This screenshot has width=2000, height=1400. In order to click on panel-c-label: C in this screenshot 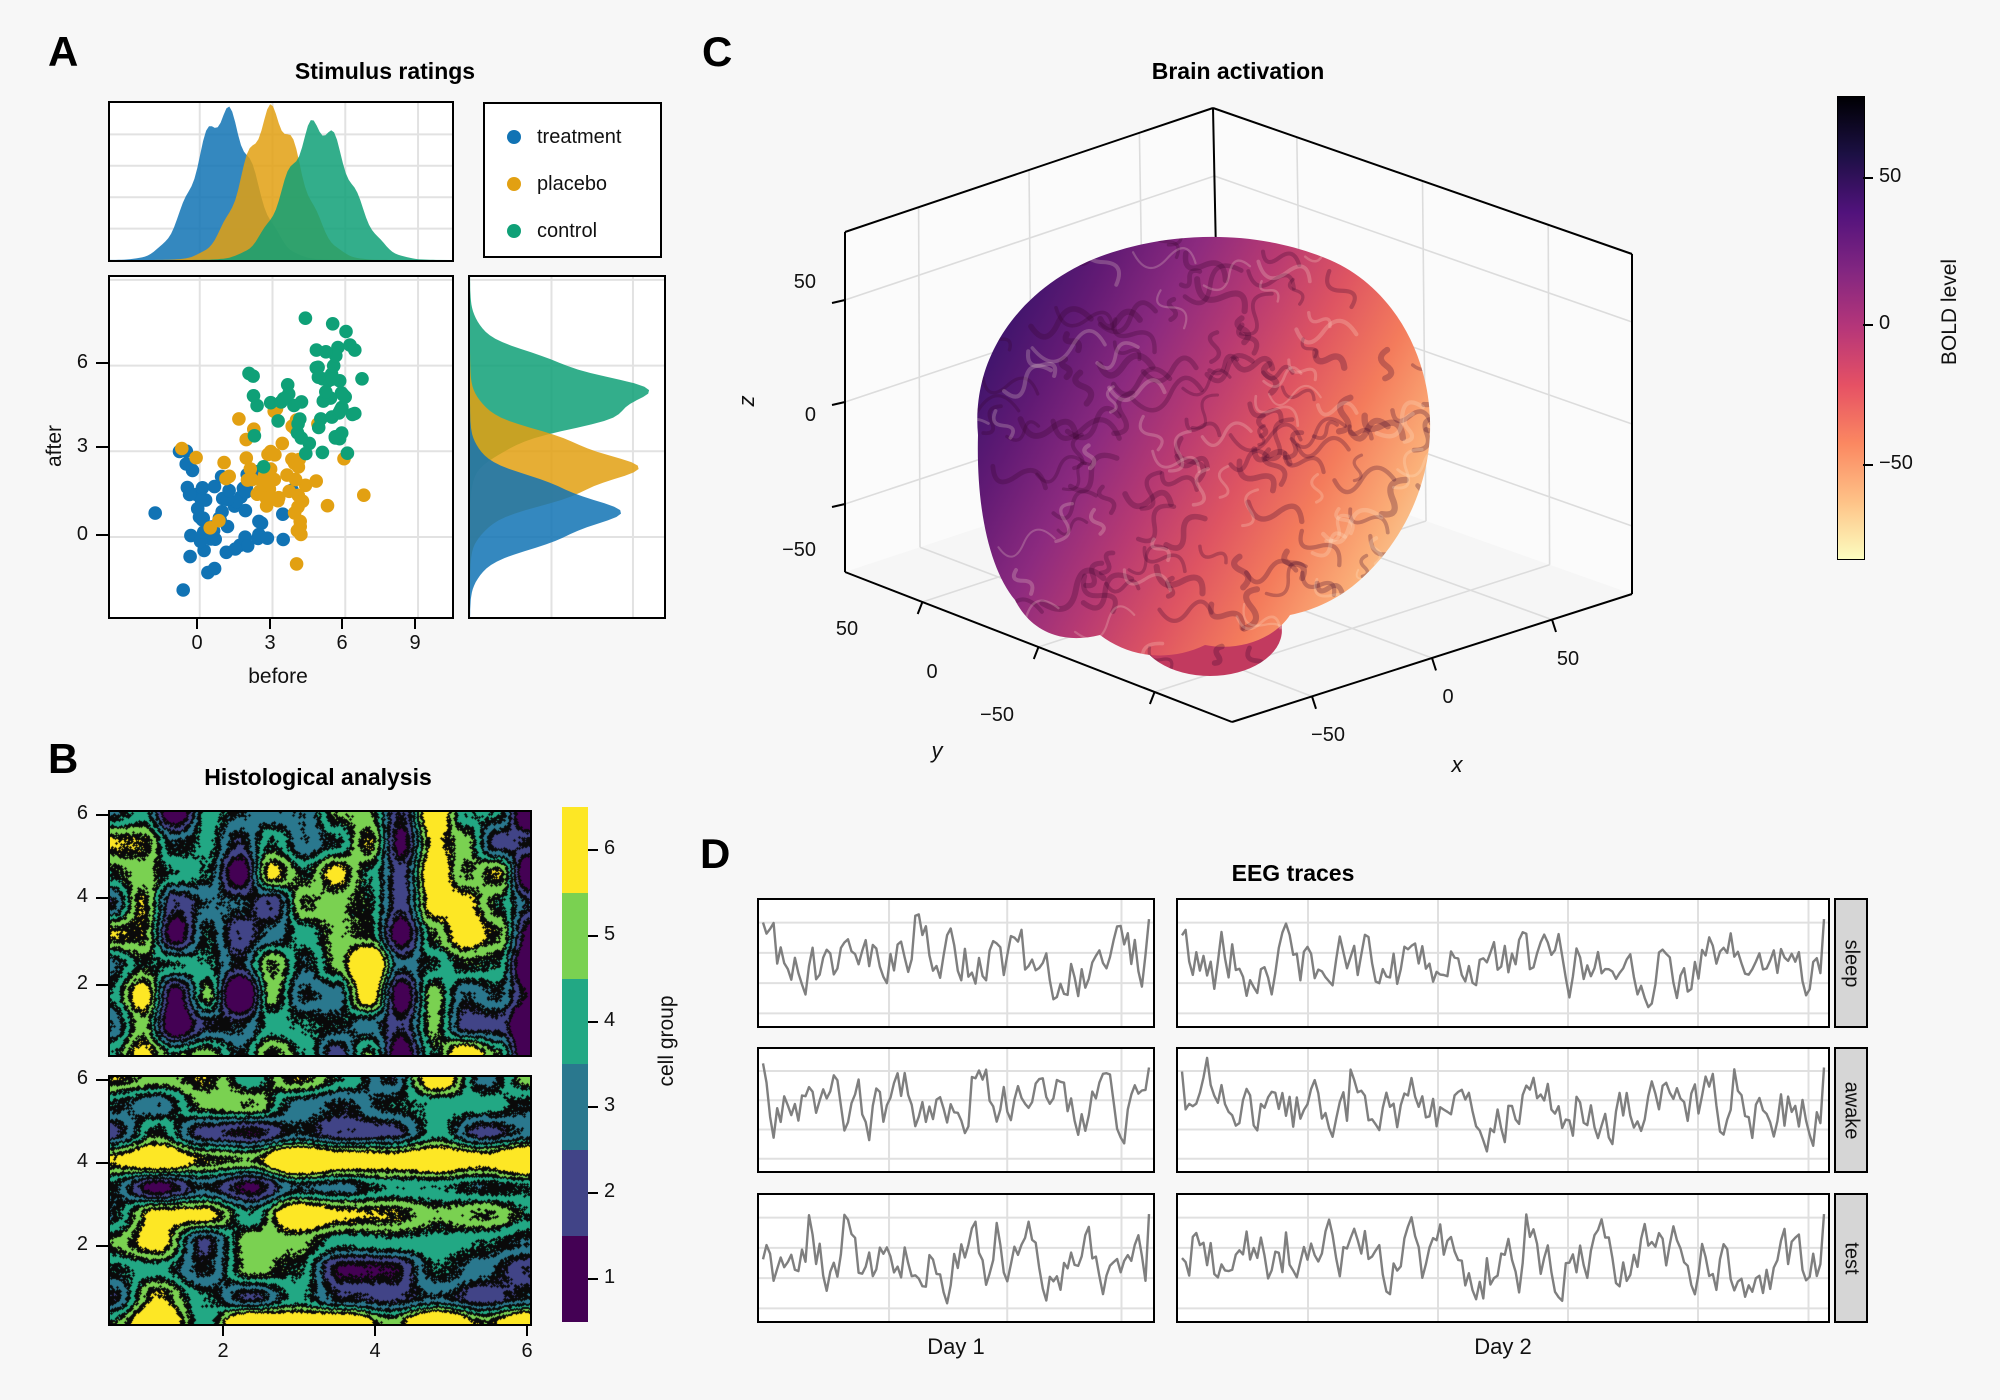, I will do `click(717, 51)`.